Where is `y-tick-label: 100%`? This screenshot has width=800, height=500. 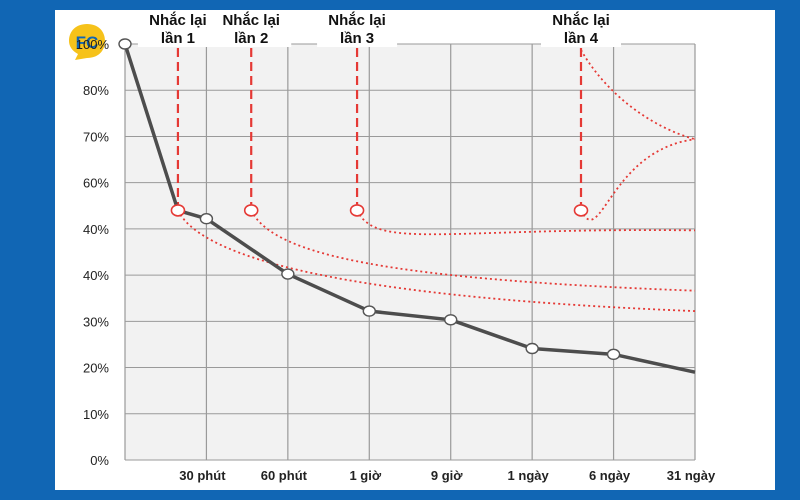 y-tick-label: 100% is located at coordinates (93, 44).